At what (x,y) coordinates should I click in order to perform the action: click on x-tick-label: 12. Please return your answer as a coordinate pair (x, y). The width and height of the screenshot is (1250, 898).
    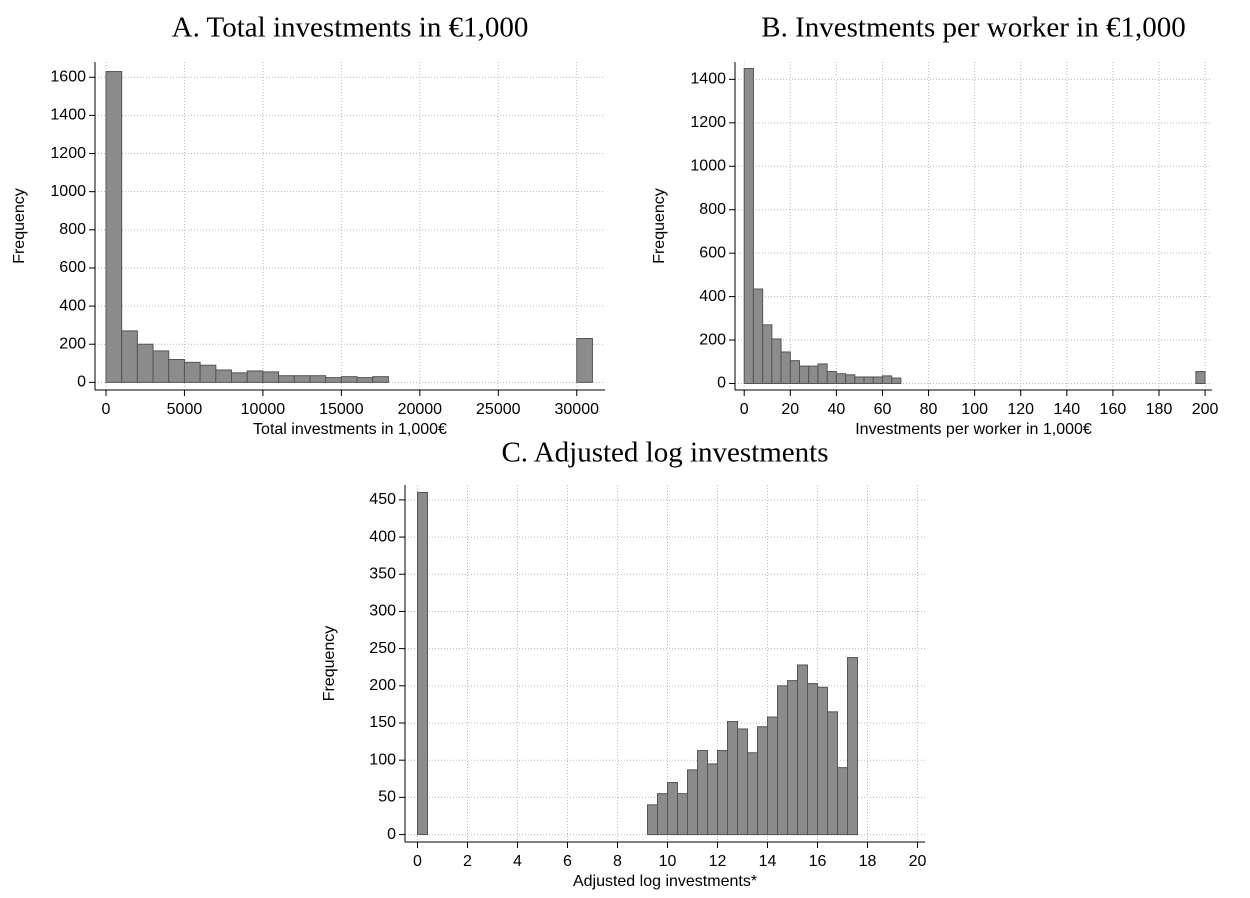
    Looking at the image, I should click on (718, 861).